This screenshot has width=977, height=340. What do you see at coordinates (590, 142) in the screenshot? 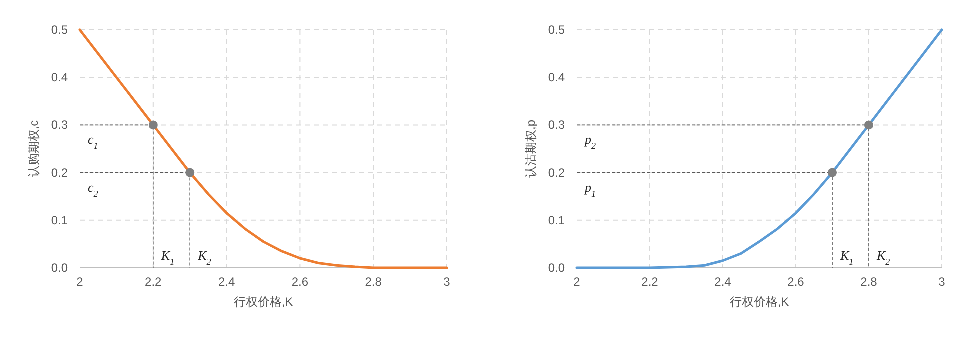
I see `annotation: p$_{2}$` at bounding box center [590, 142].